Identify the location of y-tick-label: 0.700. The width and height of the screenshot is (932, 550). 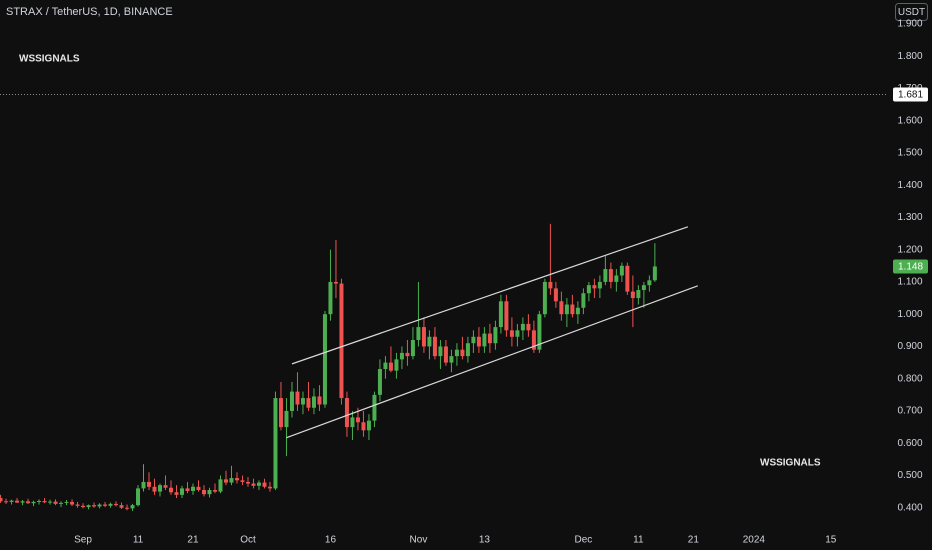
(909, 411).